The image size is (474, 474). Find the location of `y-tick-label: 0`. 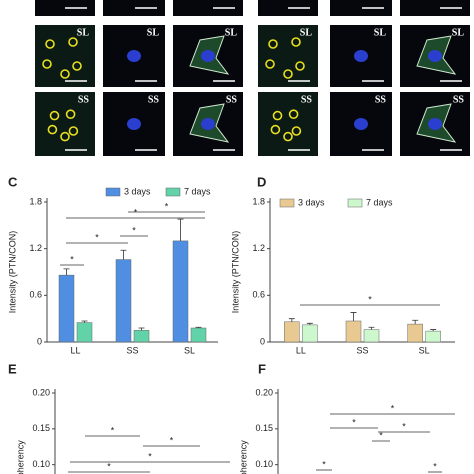

y-tick-label: 0 is located at coordinates (39, 341).